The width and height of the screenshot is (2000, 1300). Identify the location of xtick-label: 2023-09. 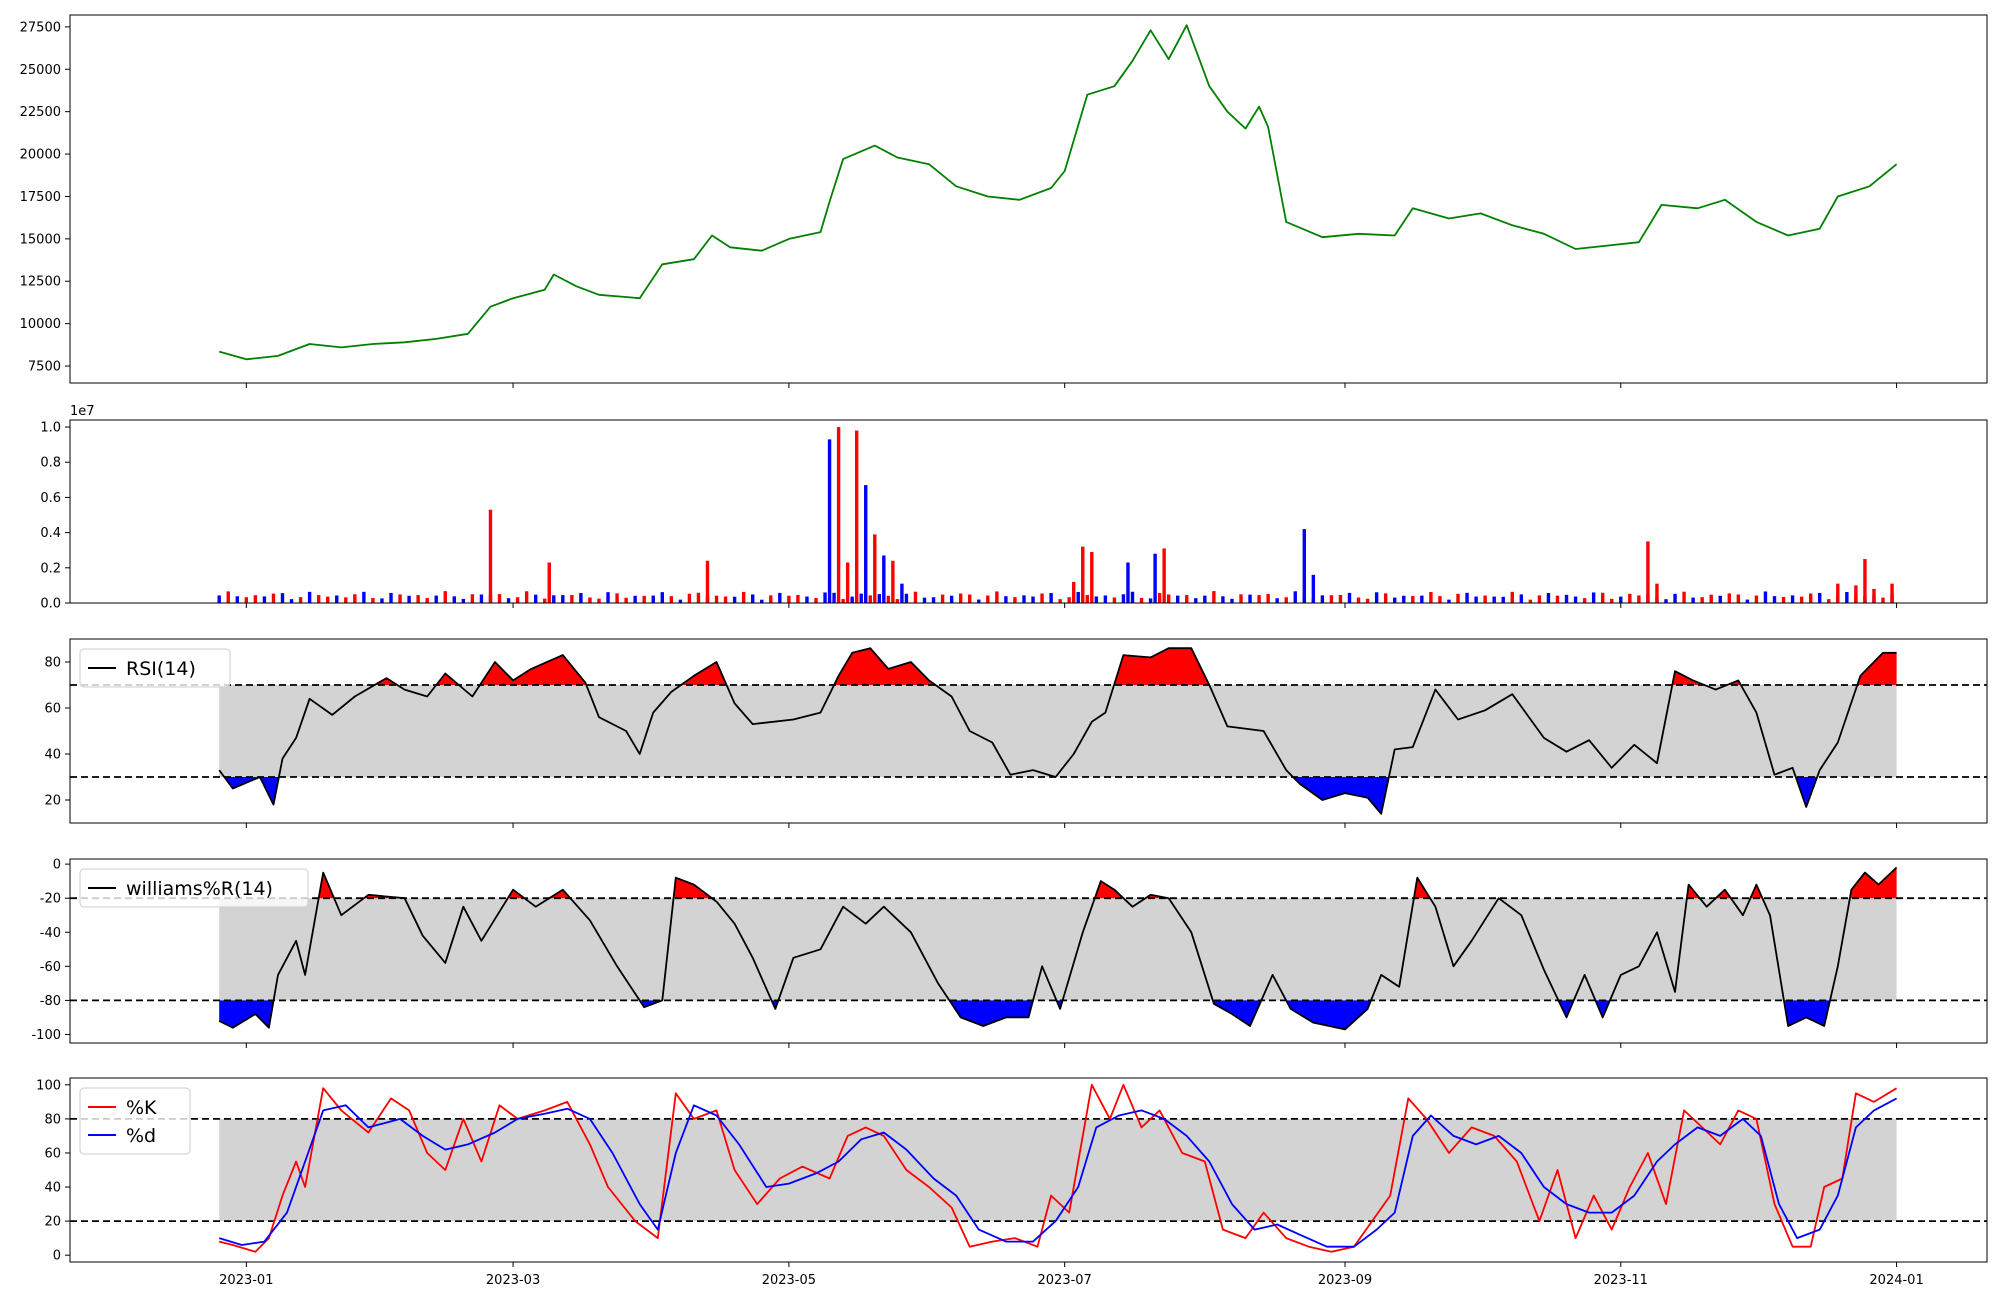
(1345, 1280).